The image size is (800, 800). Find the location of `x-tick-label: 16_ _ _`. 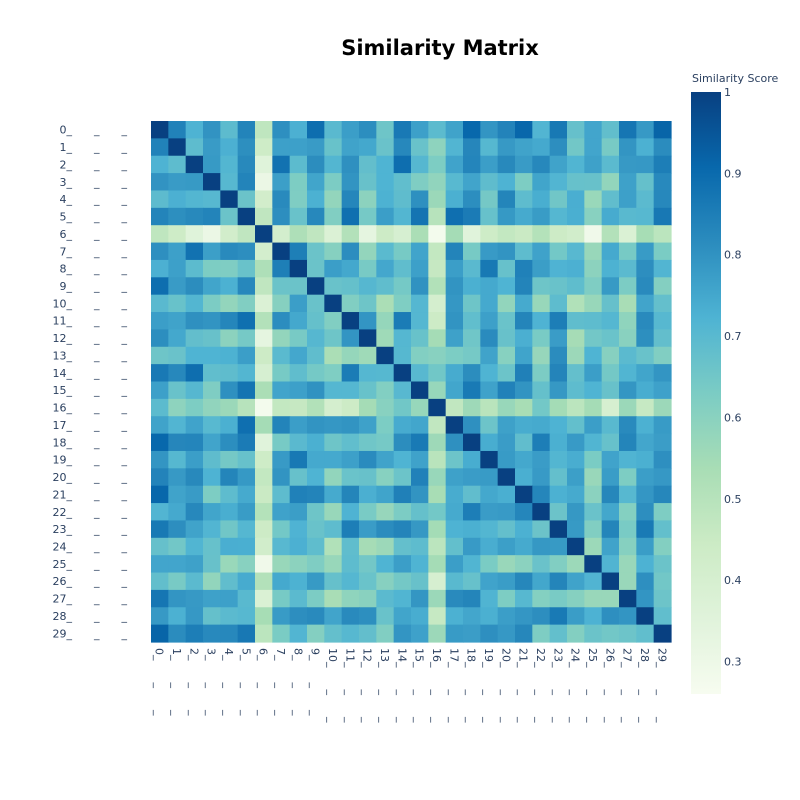

x-tick-label: 16_ _ _ is located at coordinates (436, 696).